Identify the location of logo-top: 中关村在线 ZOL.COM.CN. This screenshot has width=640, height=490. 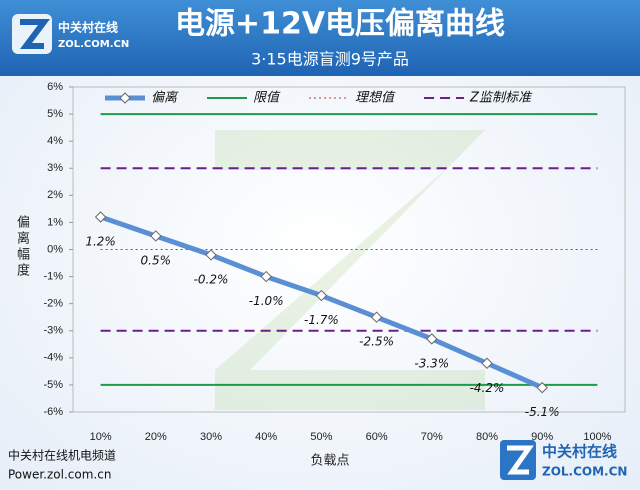
(70, 34).